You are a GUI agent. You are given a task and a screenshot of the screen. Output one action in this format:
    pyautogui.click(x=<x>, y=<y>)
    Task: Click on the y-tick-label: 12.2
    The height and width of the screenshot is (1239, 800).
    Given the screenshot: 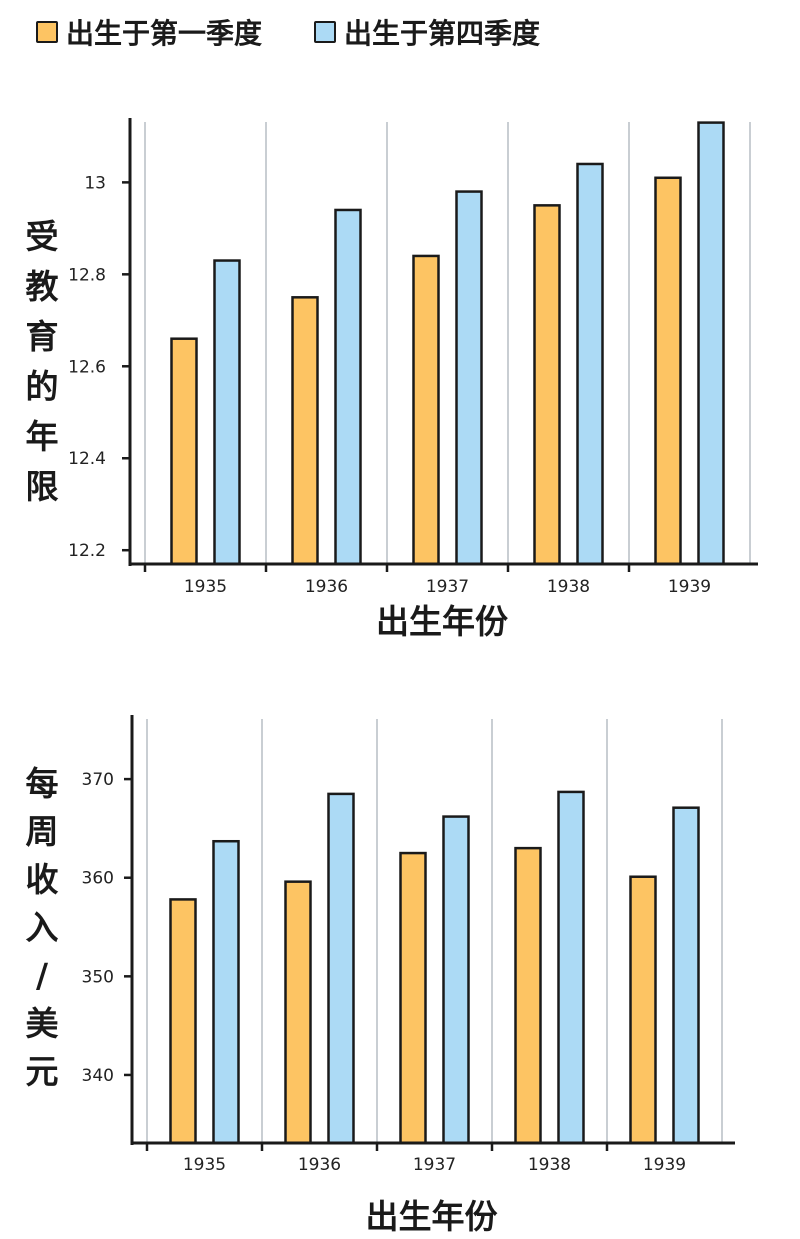 What is the action you would take?
    pyautogui.click(x=87, y=551)
    